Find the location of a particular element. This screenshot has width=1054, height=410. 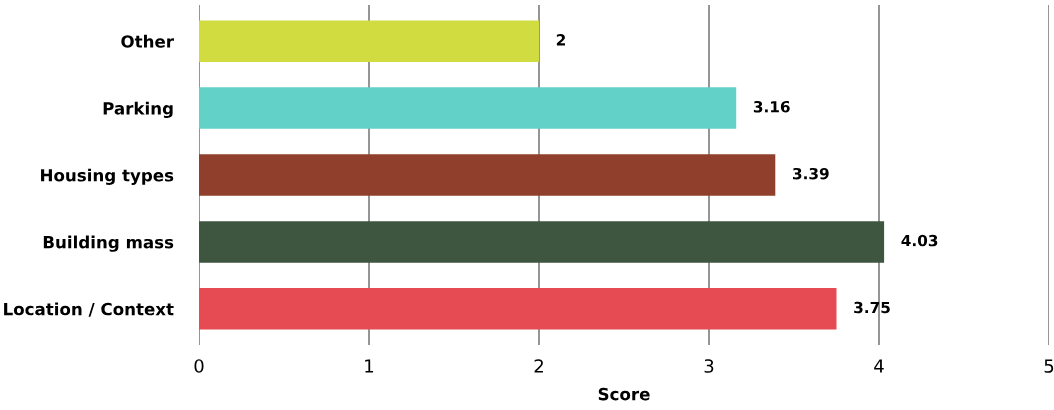

x-tick-label: 2 is located at coordinates (538, 366).